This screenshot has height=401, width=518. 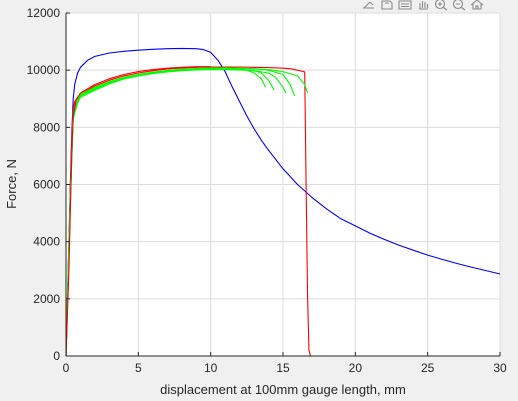 What do you see at coordinates (369, 4) in the screenshot?
I see `brush-icon` at bounding box center [369, 4].